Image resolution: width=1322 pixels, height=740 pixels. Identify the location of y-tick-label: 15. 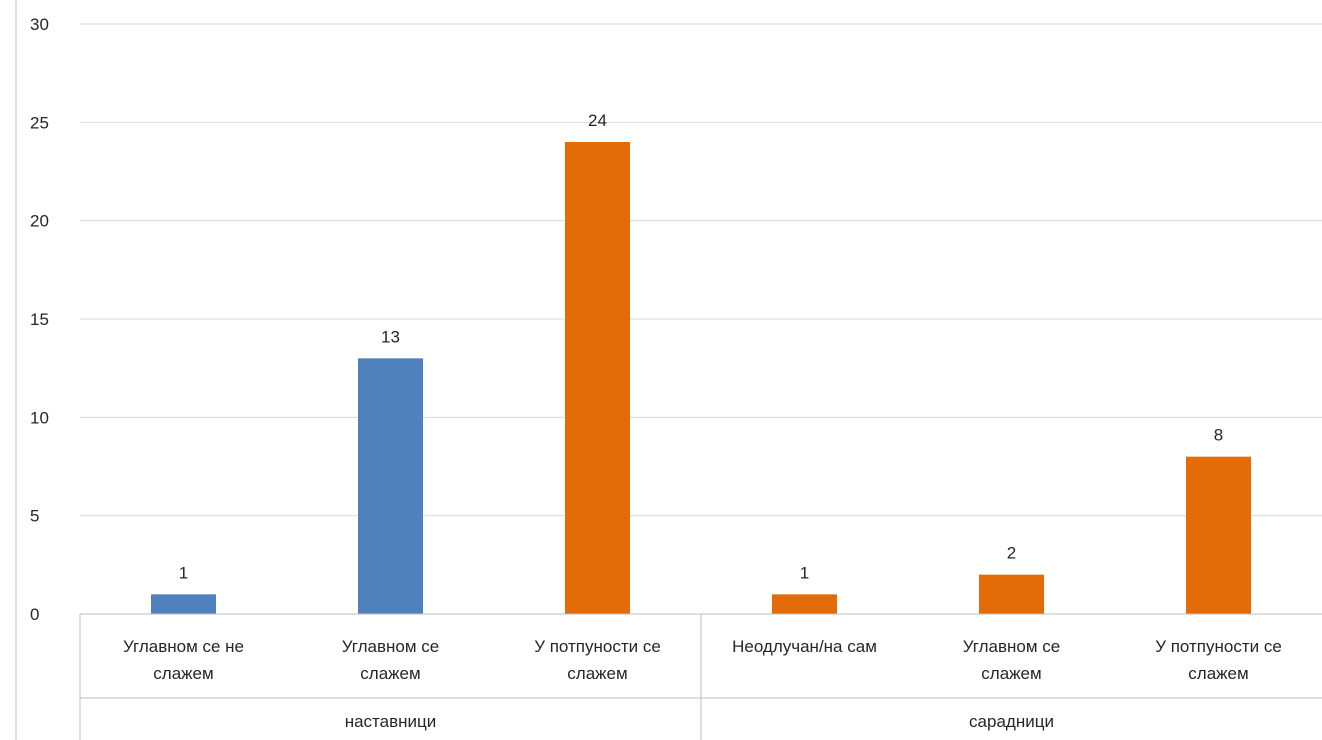
(39, 319).